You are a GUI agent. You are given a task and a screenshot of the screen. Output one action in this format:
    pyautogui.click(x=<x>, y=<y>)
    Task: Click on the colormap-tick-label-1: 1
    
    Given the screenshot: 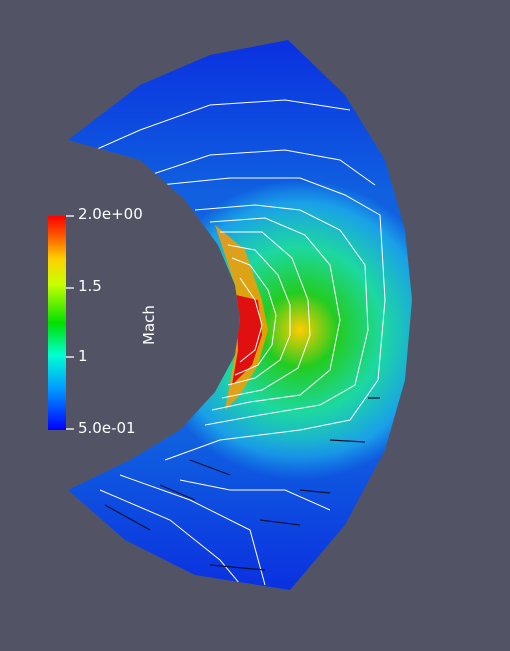 What is the action you would take?
    pyautogui.click(x=83, y=356)
    